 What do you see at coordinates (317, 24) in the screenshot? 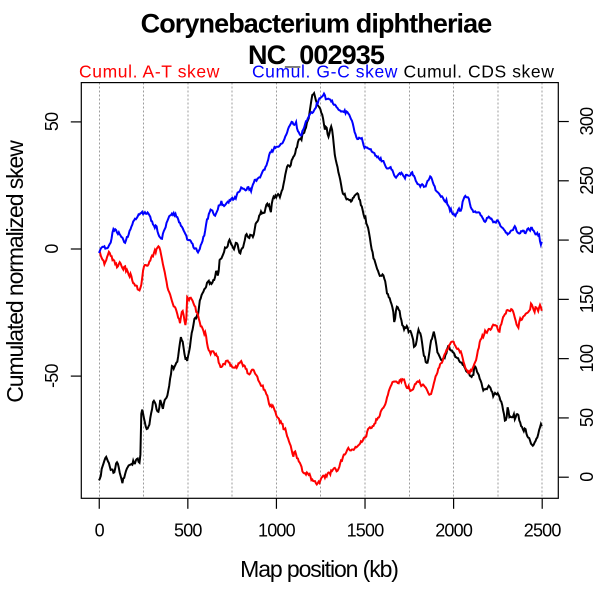
I see `svg-text: Corynebacterium diphtheriae` at bounding box center [317, 24].